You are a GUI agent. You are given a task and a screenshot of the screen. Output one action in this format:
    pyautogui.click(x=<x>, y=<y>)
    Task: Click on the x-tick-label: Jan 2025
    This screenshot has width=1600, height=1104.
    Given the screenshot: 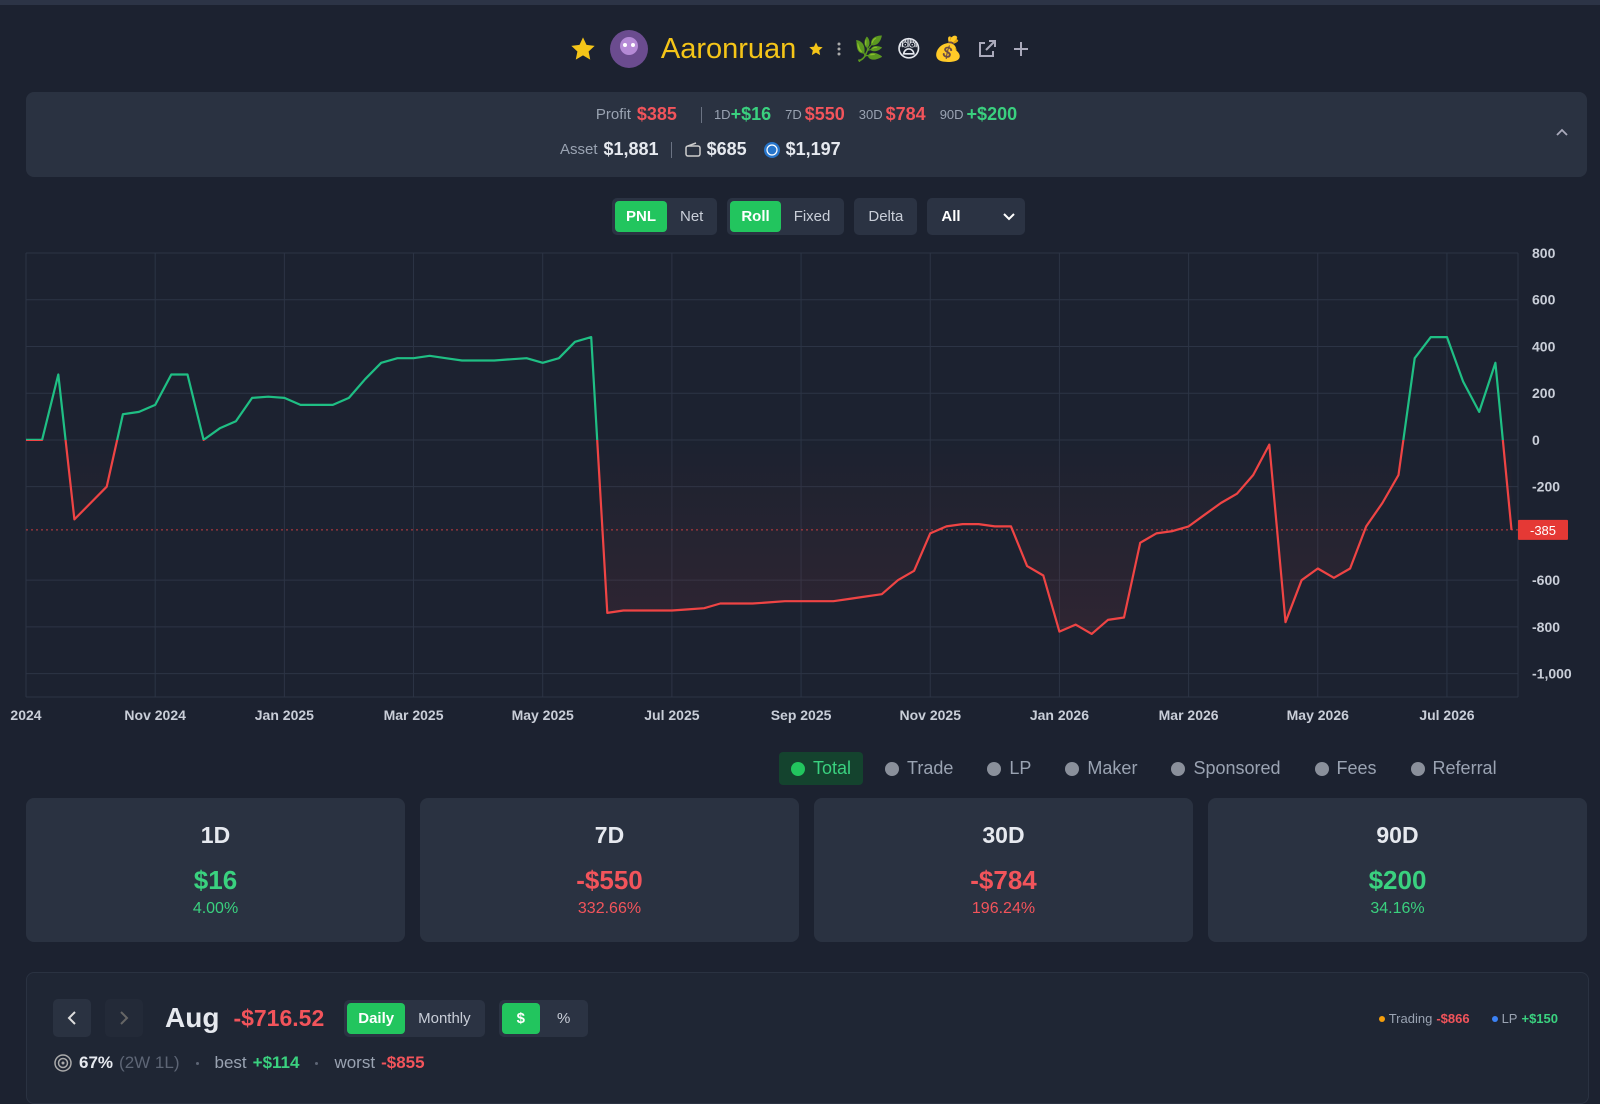 What is the action you would take?
    pyautogui.click(x=284, y=715)
    